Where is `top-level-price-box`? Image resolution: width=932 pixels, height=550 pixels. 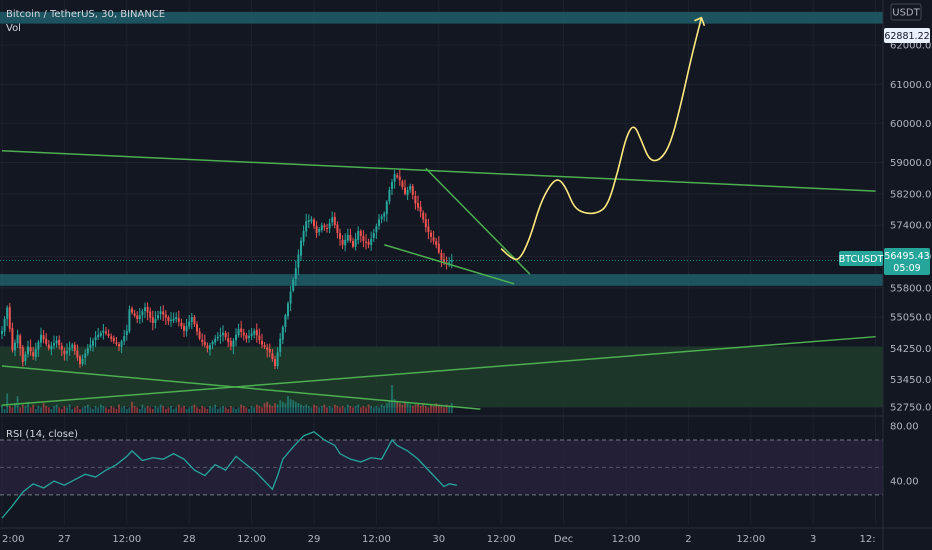 top-level-price-box is located at coordinates (907, 35).